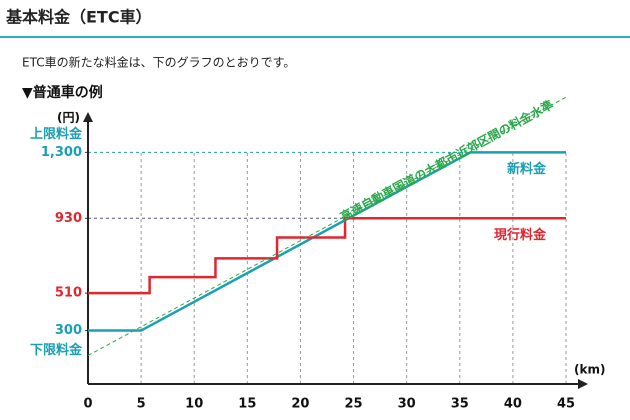  Describe the element at coordinates (460, 404) in the screenshot. I see `x-tick-label: 35` at that location.